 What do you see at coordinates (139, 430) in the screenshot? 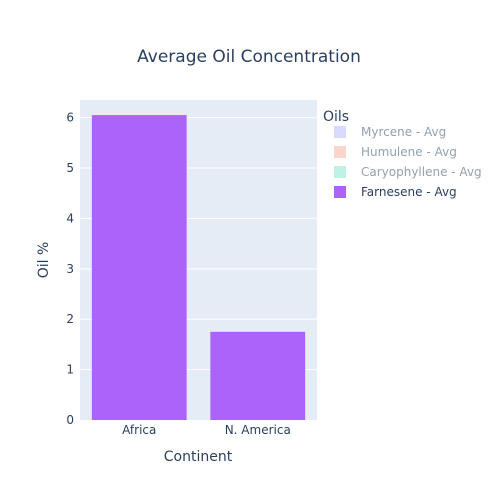
I see `x-tick-label: Africa` at bounding box center [139, 430].